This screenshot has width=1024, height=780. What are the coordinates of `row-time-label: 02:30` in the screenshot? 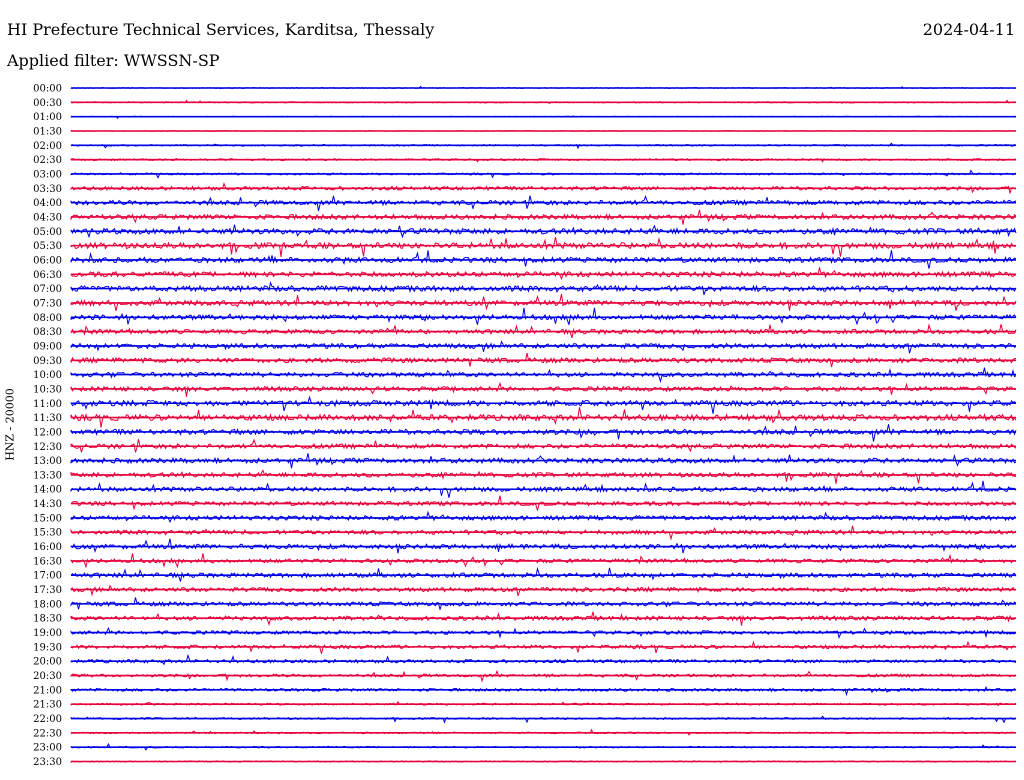 It's located at (47, 160).